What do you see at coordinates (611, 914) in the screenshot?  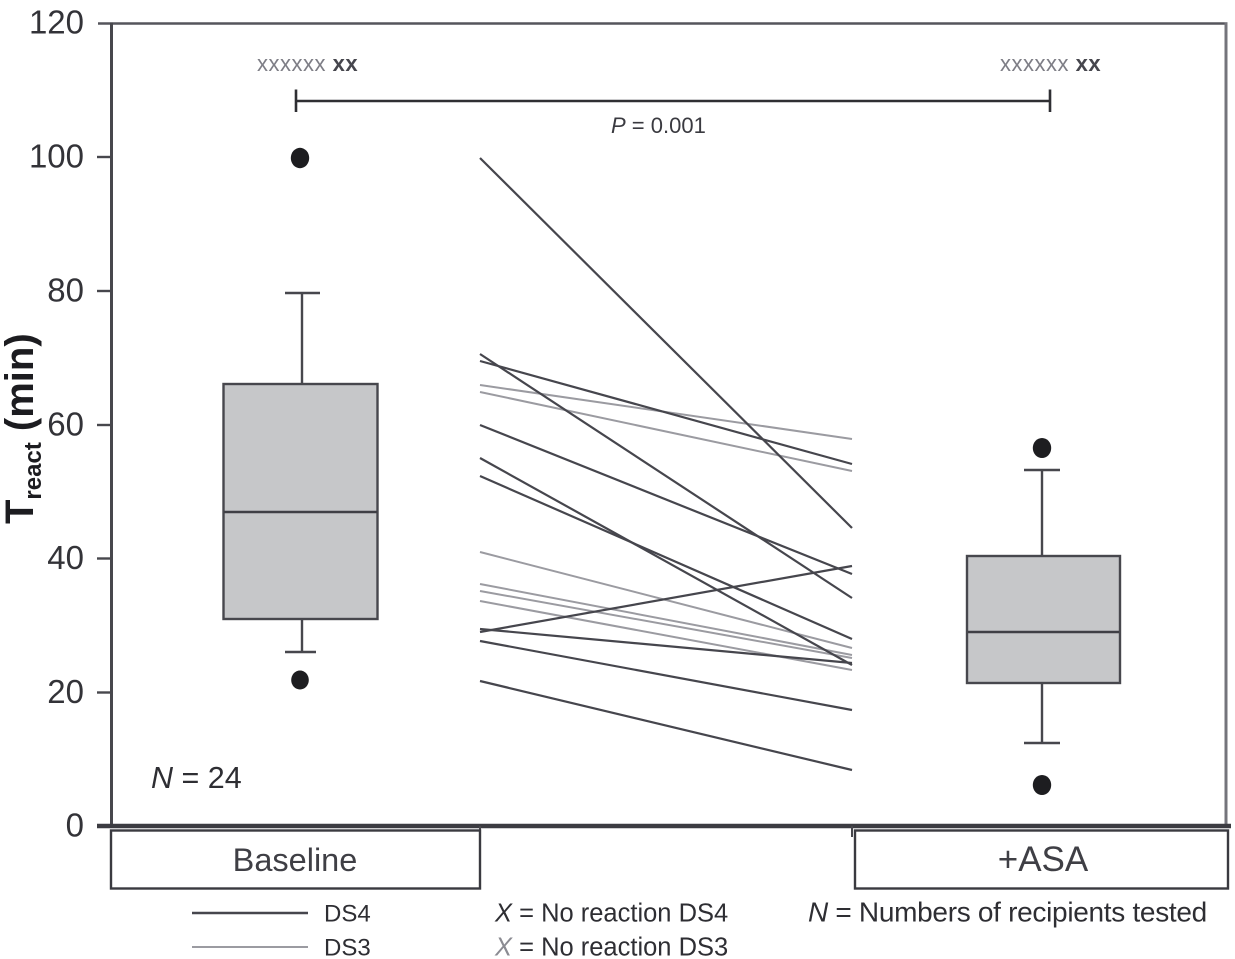 I see `svg-text: X = No reaction DS4` at bounding box center [611, 914].